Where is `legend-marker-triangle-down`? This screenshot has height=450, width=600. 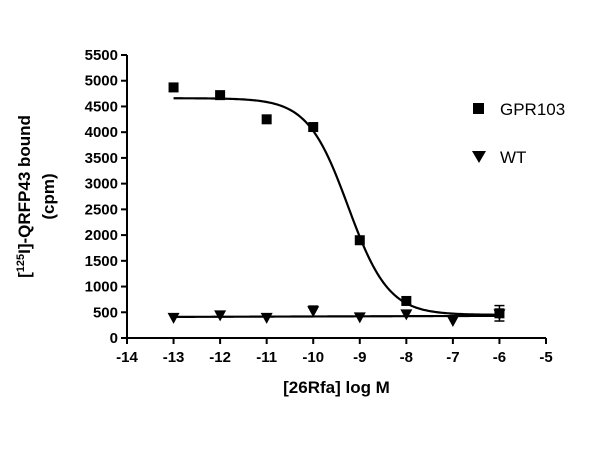 legend-marker-triangle-down is located at coordinates (479, 157).